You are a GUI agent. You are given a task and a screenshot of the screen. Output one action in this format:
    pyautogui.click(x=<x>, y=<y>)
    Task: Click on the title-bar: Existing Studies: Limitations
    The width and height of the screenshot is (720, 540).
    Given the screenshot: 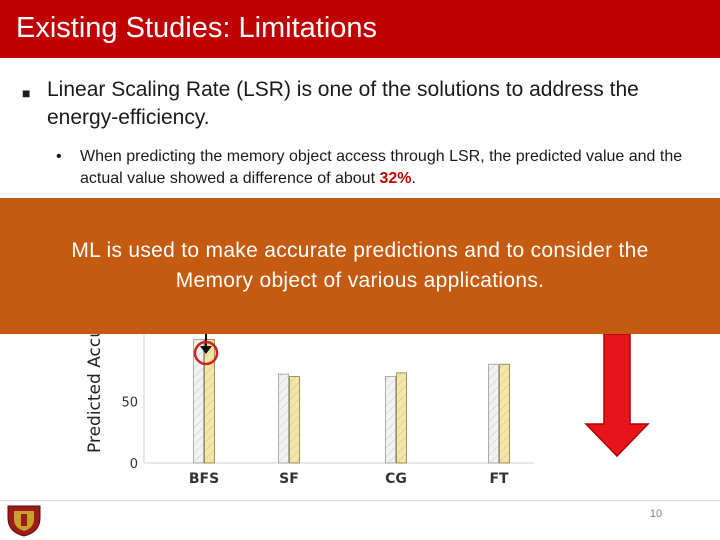 What is the action you would take?
    pyautogui.click(x=360, y=29)
    